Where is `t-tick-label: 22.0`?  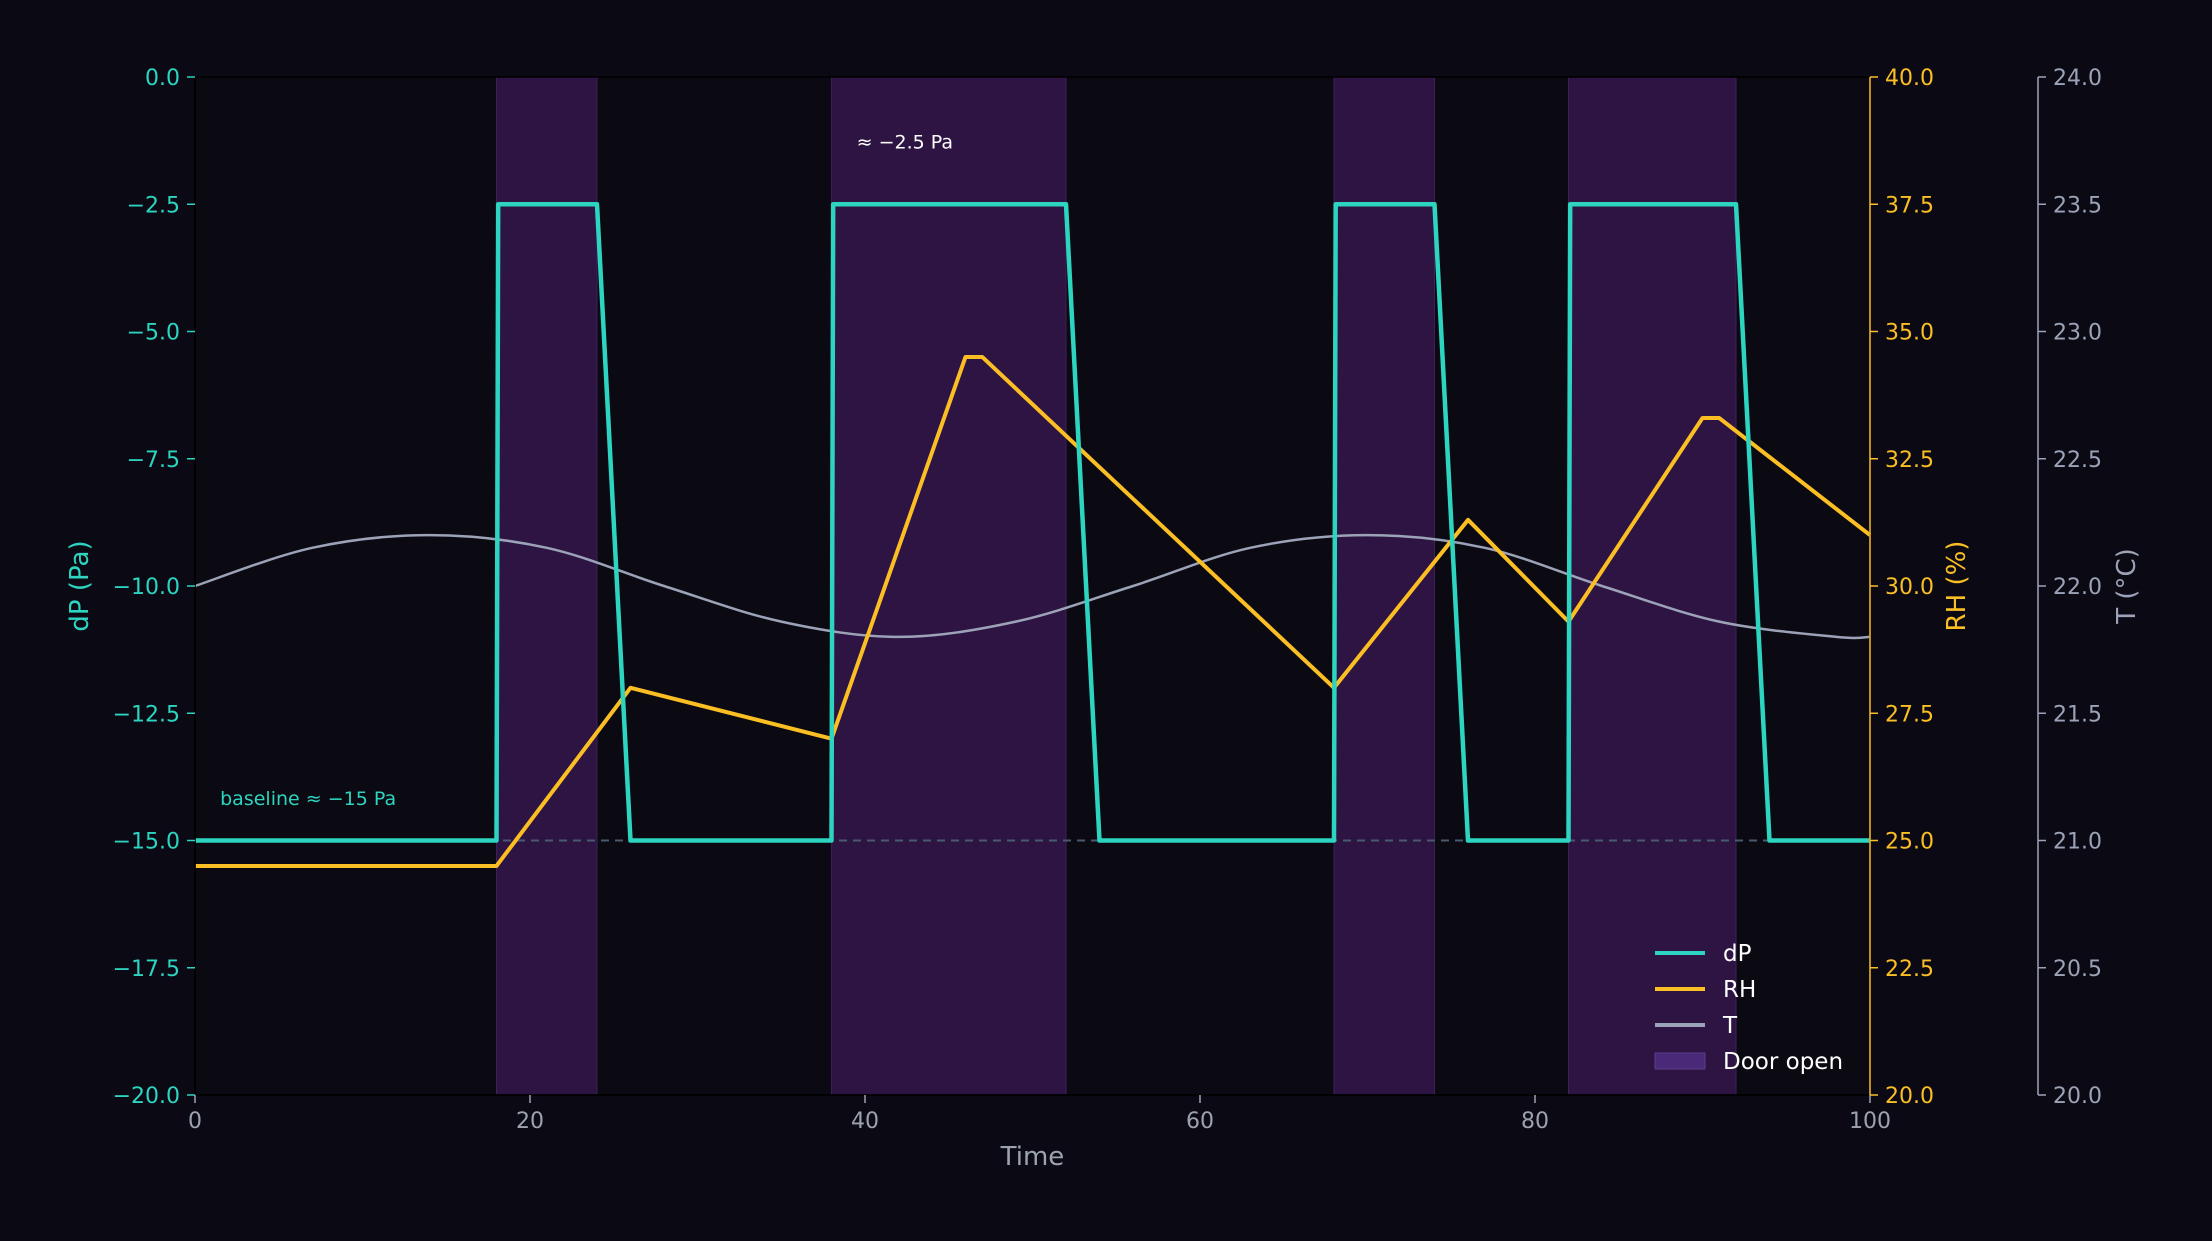 t-tick-label: 22.0 is located at coordinates (2077, 587).